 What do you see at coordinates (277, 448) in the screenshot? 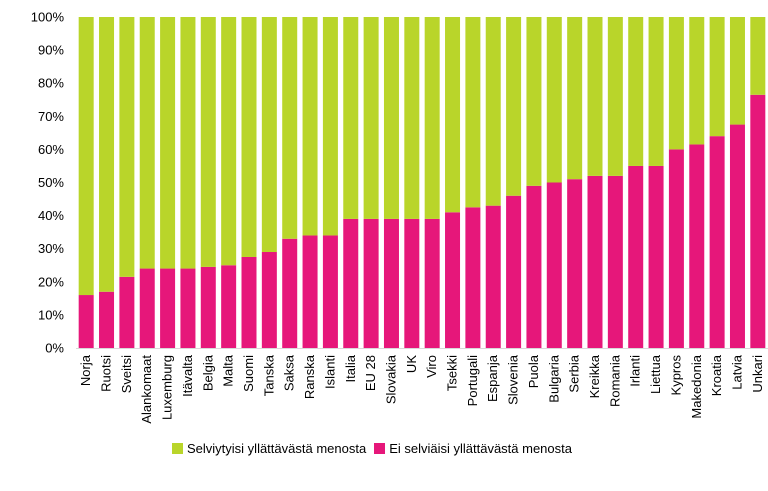
I see `legend-label-selviytyisi: Selviytyisi yllättävästä menosta` at bounding box center [277, 448].